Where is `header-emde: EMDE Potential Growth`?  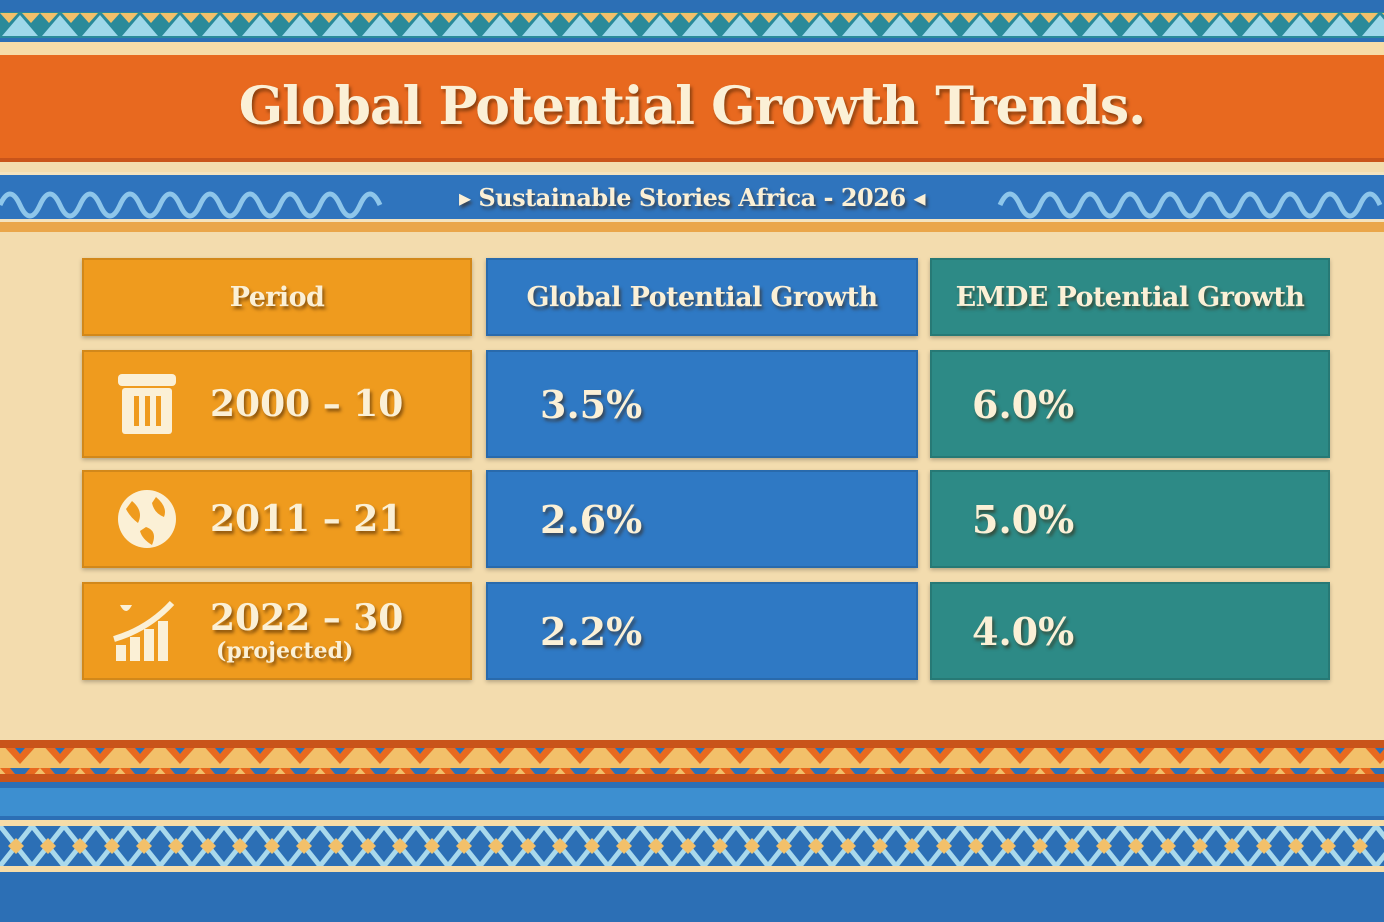 header-emde: EMDE Potential Growth is located at coordinates (1130, 297).